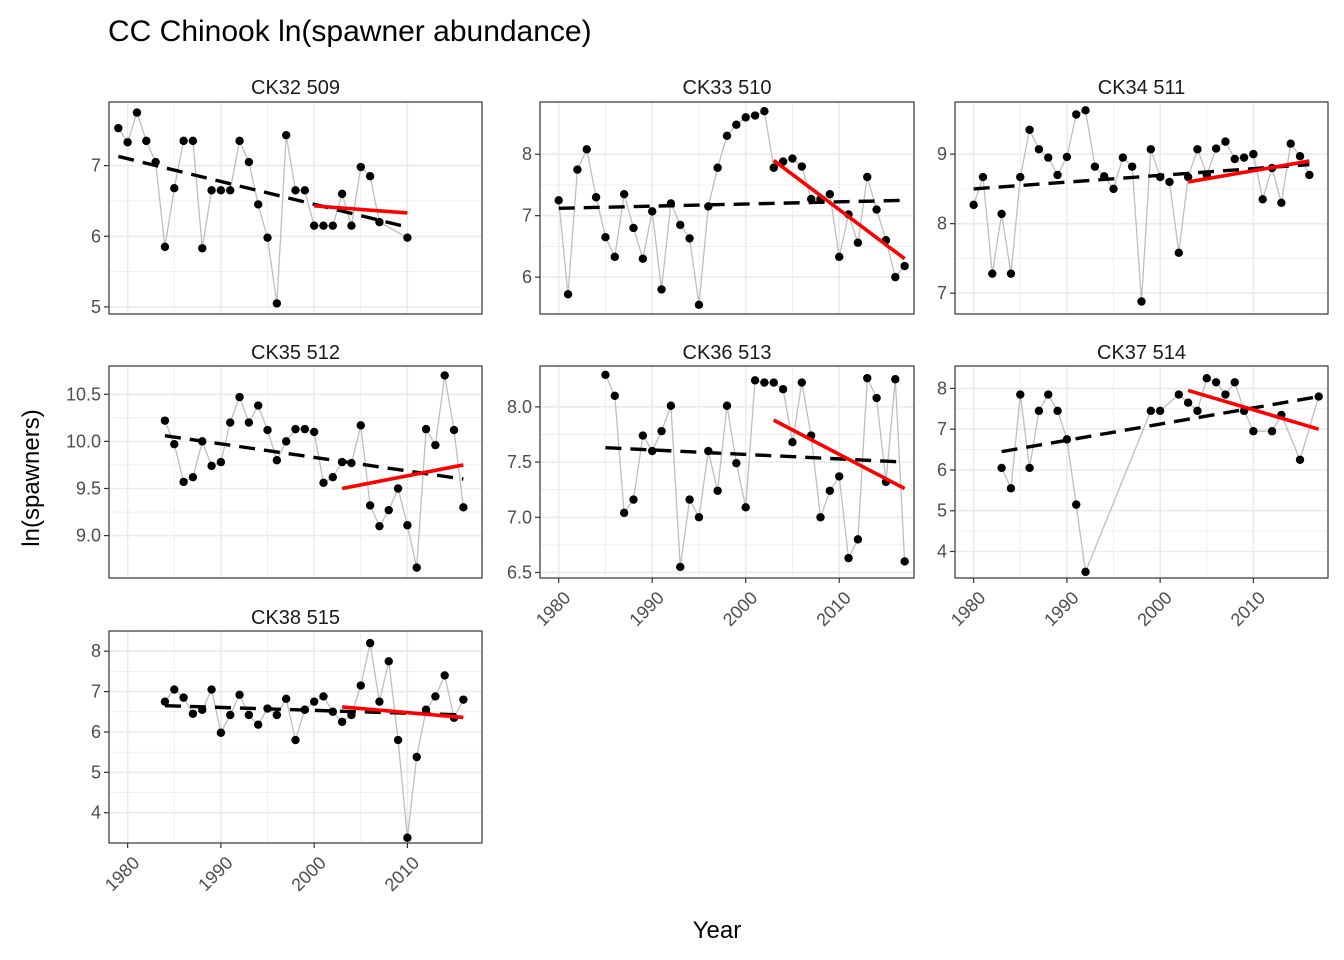  I want to click on facet-panel: CK36 513 6.5 7.0 7.5 8.0 1980 1990 2000 2010, so click(711, 486).